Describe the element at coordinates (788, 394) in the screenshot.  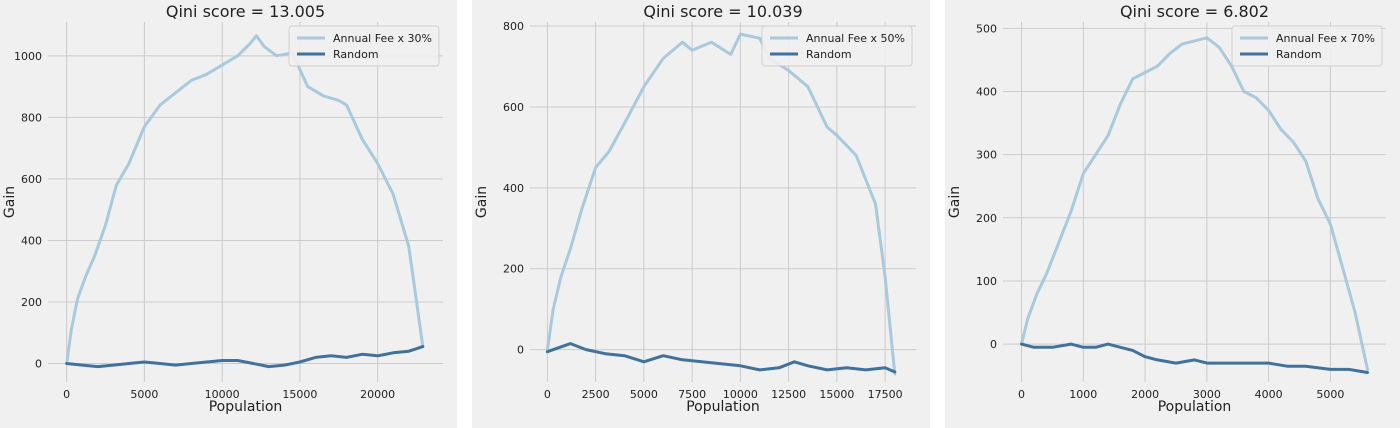
I see `x-tick-label: 12500` at that location.